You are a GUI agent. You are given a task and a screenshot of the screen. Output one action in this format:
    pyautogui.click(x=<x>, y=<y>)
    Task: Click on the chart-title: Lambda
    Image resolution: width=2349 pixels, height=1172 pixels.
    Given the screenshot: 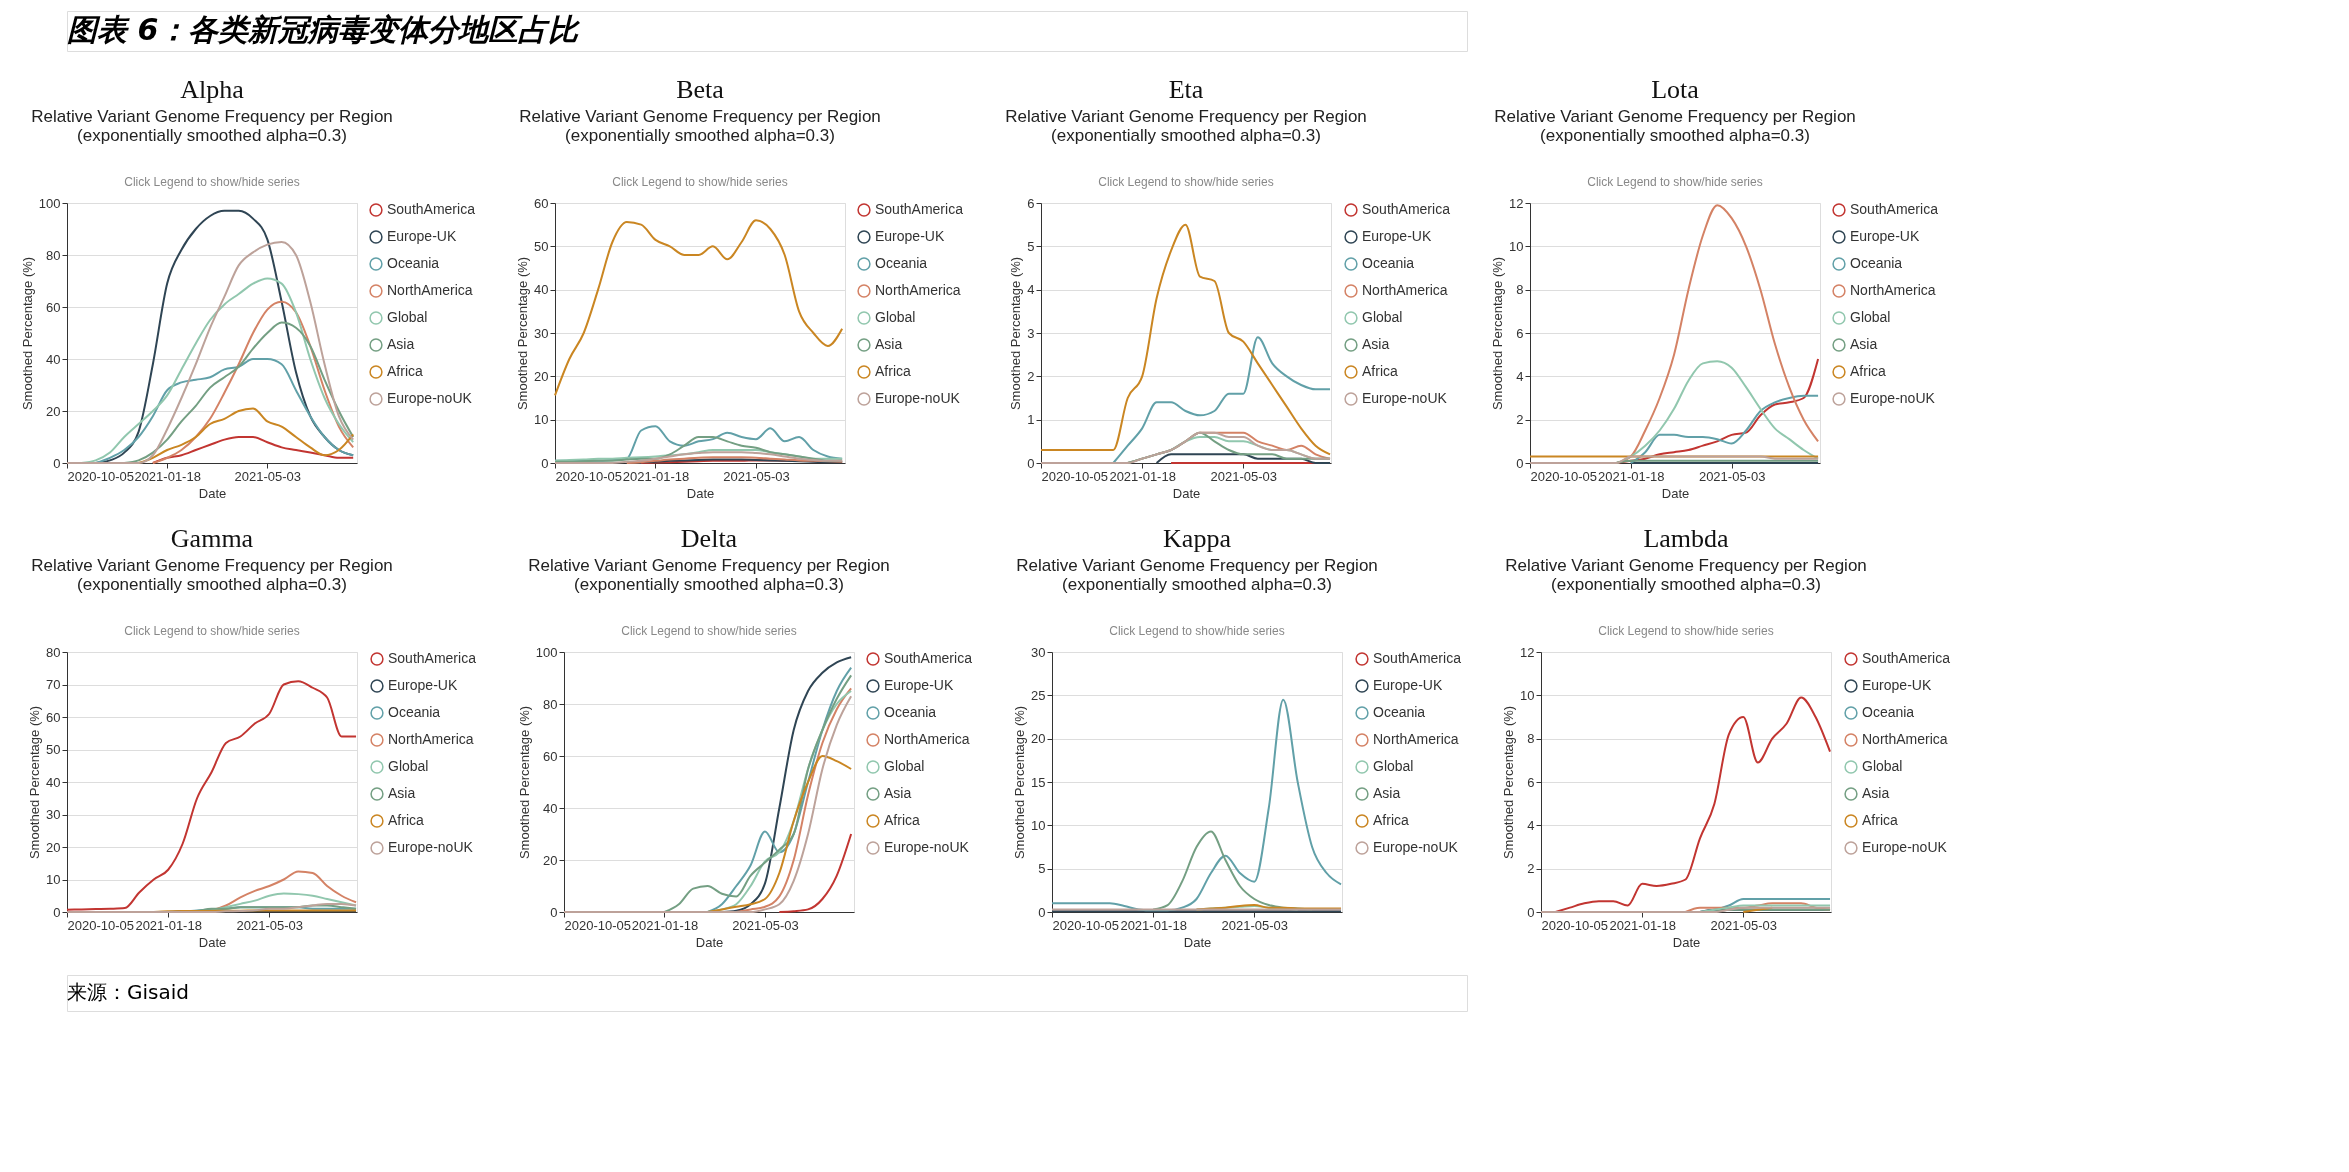 What is the action you would take?
    pyautogui.click(x=1686, y=538)
    